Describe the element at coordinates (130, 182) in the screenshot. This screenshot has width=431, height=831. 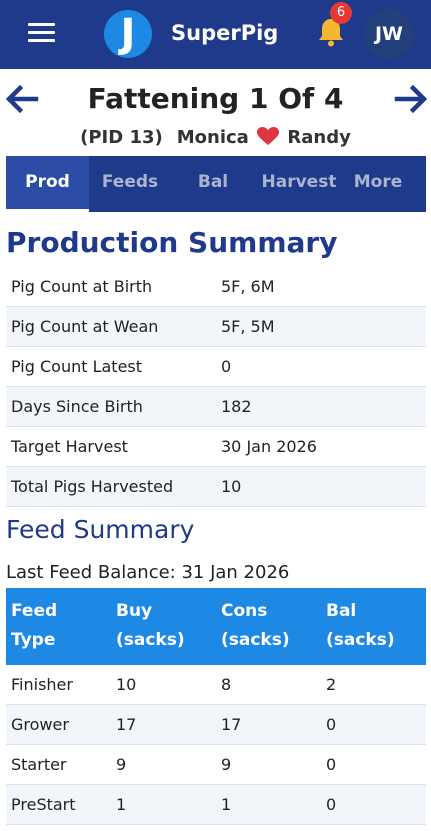
I see `tab-feeds: Feeds` at that location.